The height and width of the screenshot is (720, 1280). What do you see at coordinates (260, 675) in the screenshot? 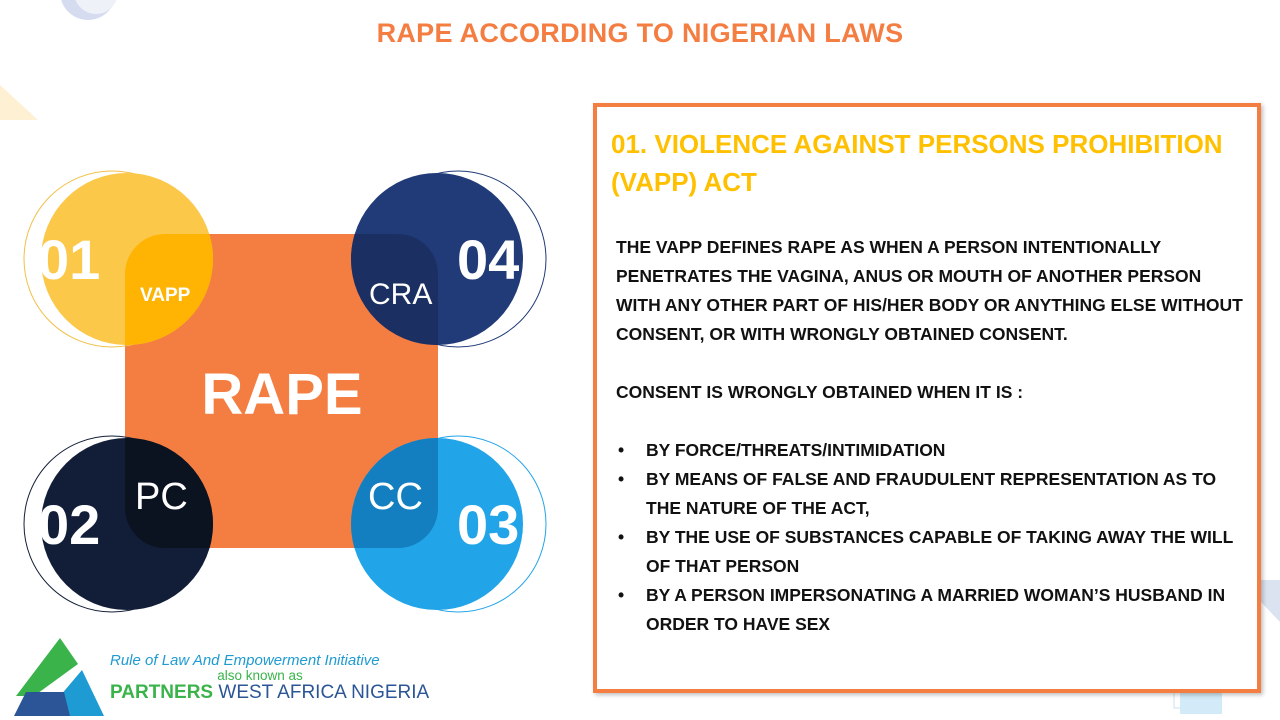
I see `logo-line2: also known as` at bounding box center [260, 675].